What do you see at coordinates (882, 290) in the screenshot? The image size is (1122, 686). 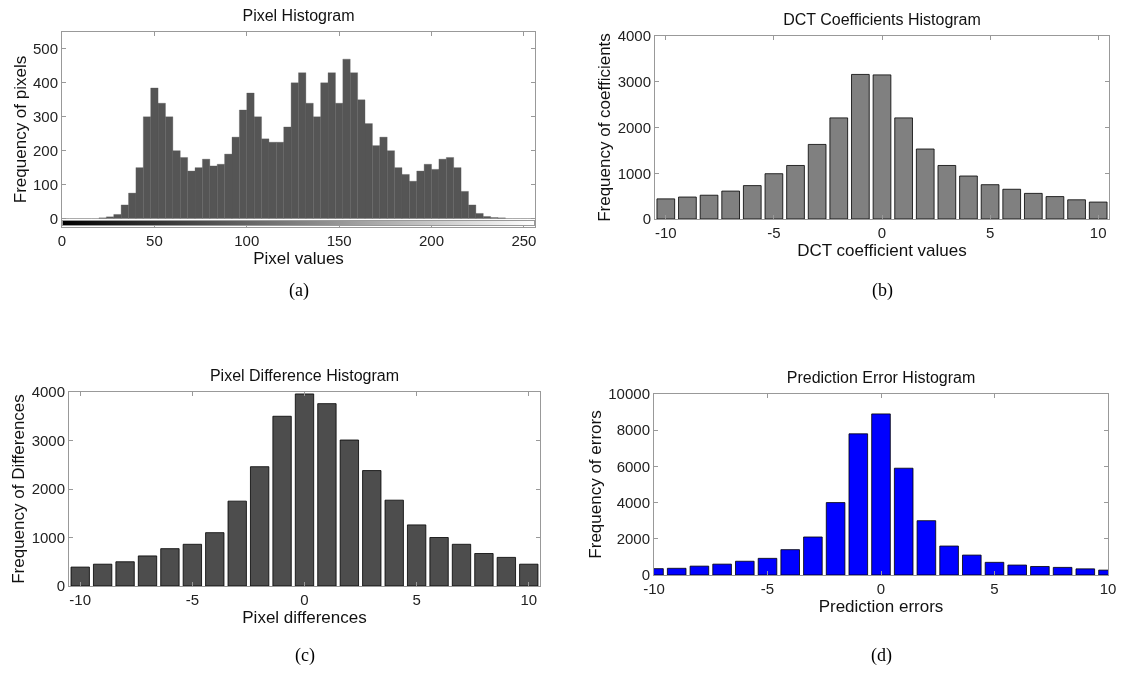 I see `text: (b)` at bounding box center [882, 290].